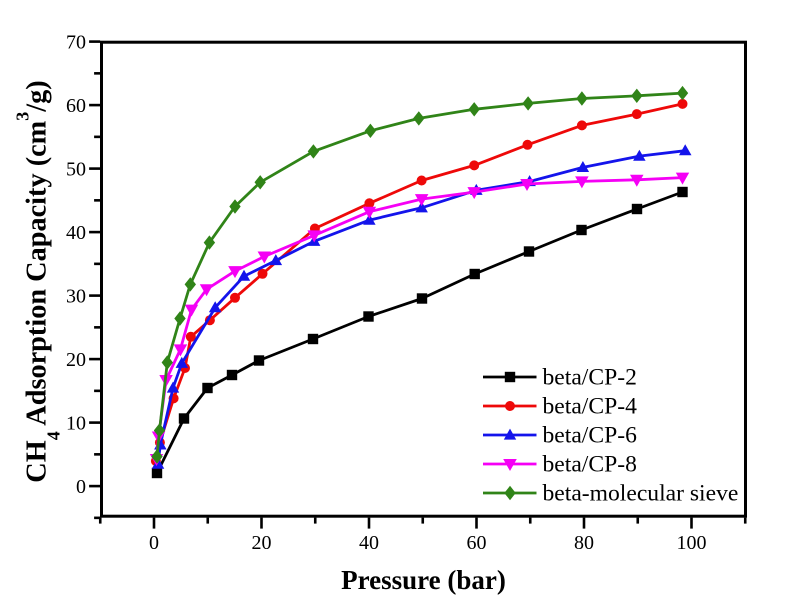 The width and height of the screenshot is (799, 615). I want to click on svg-text: 100, so click(692, 543).